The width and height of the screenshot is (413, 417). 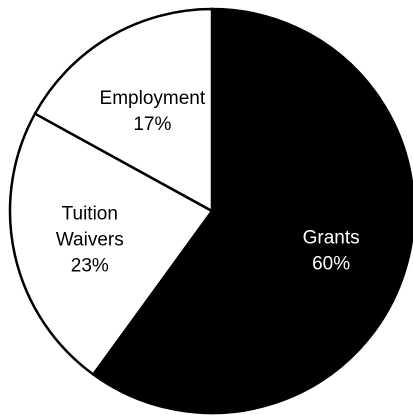 What do you see at coordinates (153, 98) in the screenshot?
I see `slice-name-label: Employment` at bounding box center [153, 98].